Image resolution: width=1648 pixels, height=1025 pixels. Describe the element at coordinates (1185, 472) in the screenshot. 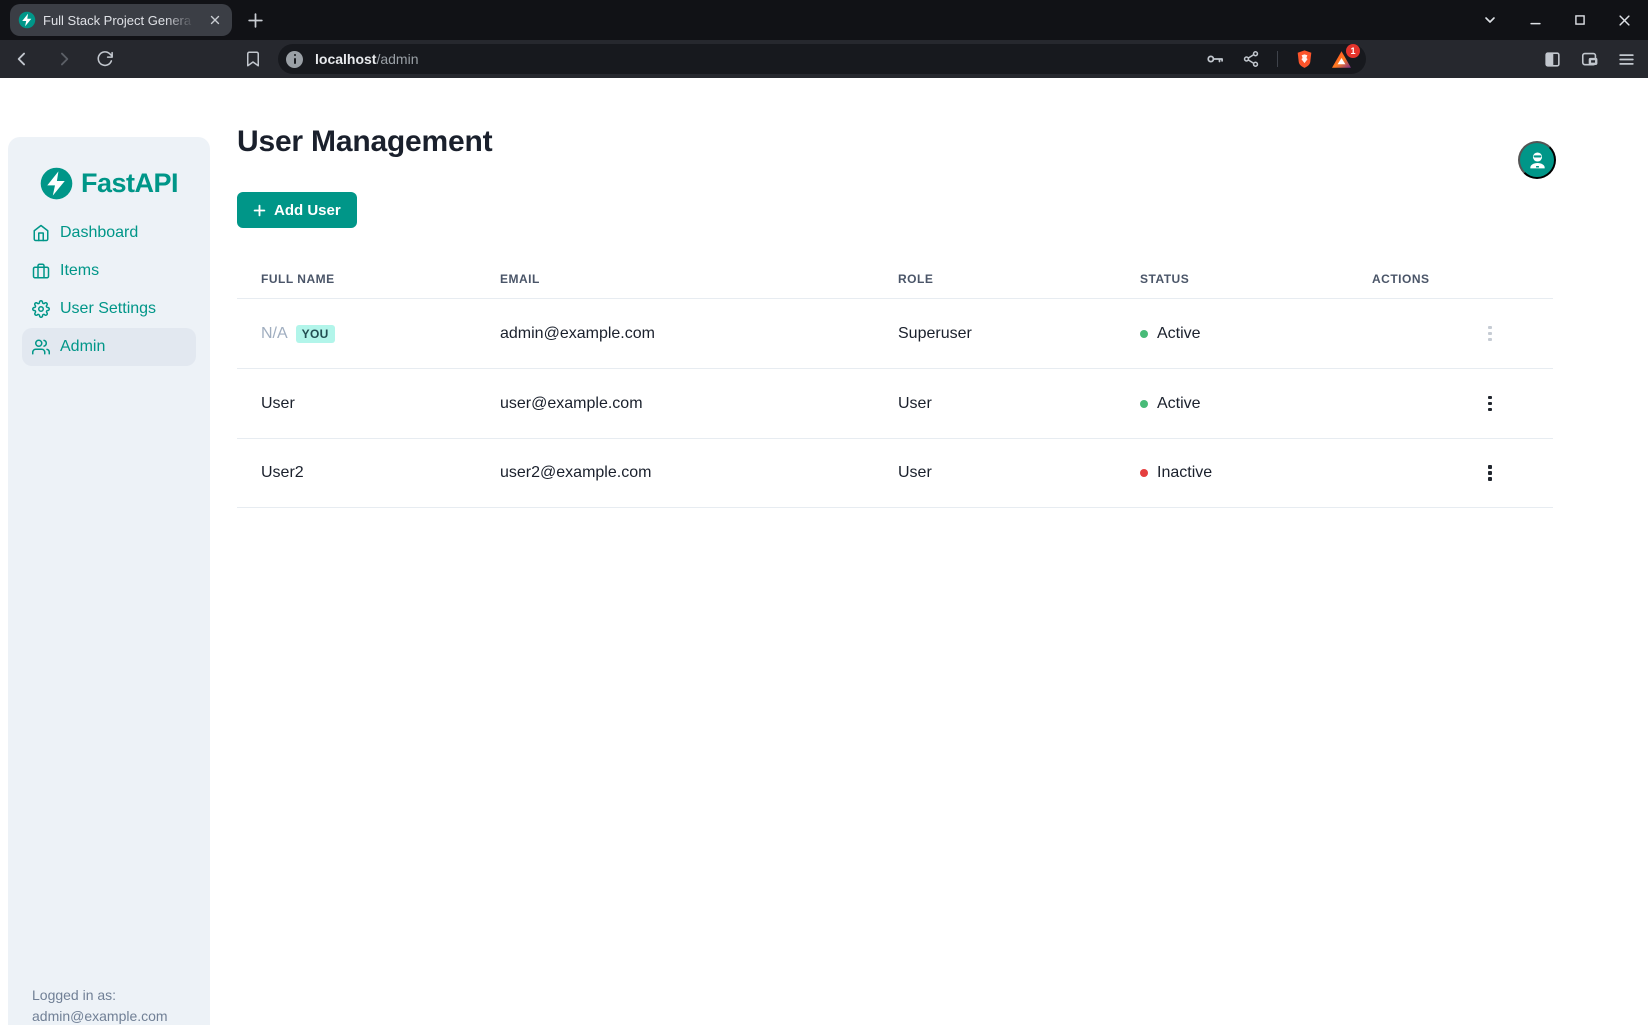

I see `status-value: Inactive` at that location.